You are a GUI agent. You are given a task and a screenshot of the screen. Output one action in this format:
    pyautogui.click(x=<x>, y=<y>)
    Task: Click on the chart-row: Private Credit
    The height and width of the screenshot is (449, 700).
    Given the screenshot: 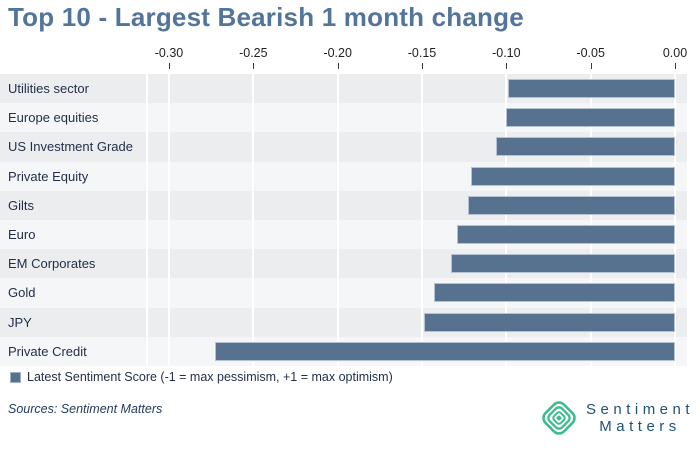 What is the action you would take?
    pyautogui.click(x=343, y=351)
    